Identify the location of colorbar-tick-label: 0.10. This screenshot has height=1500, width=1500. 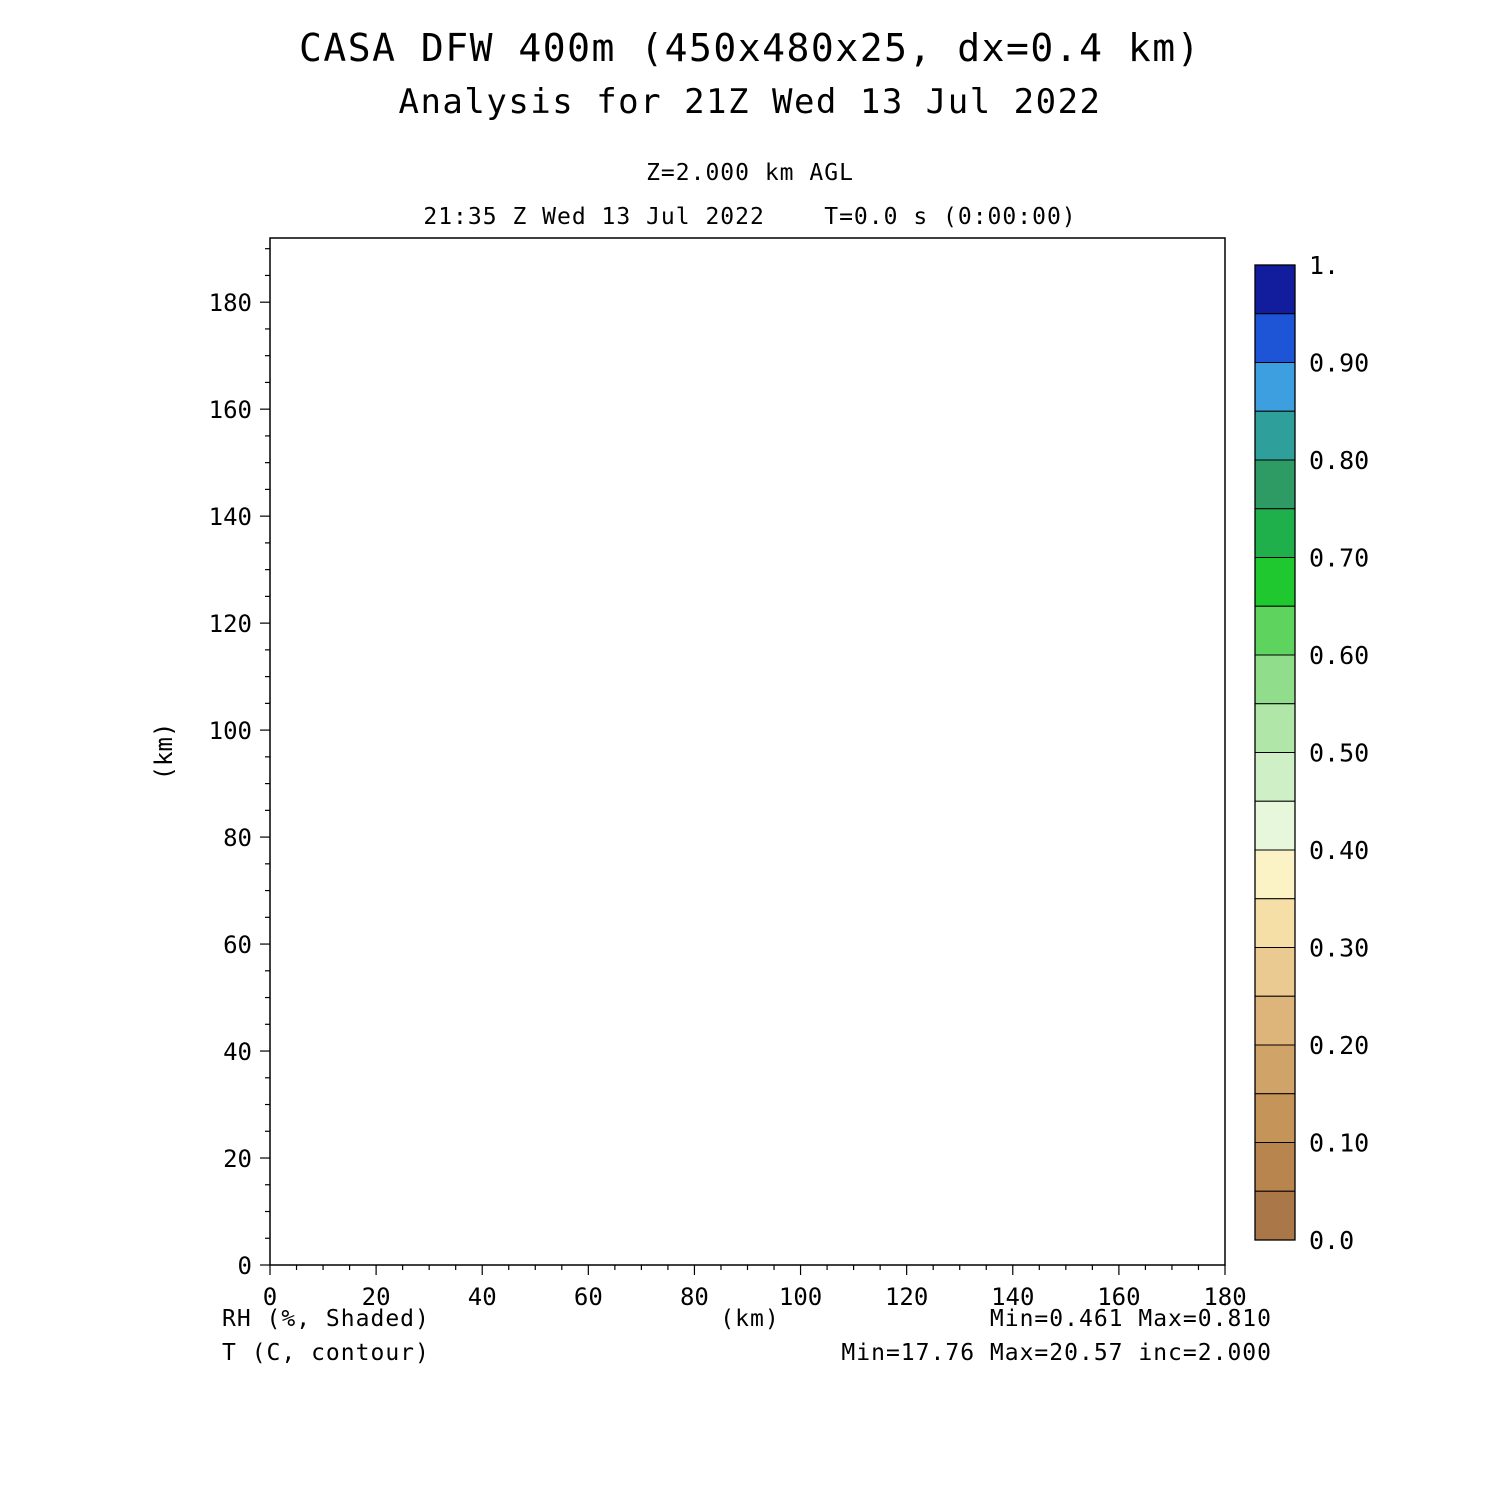
(1339, 1143).